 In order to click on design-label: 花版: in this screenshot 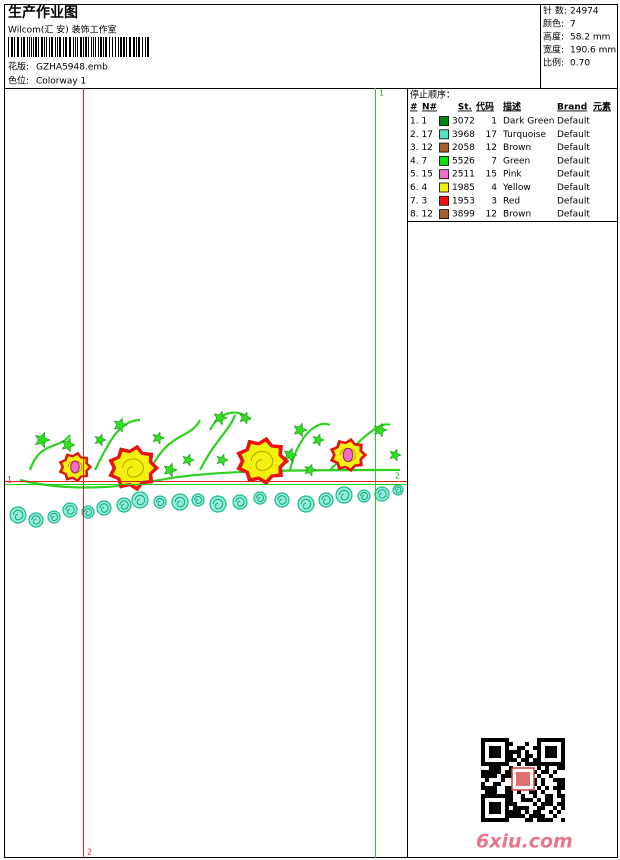, I will do `click(18, 67)`.